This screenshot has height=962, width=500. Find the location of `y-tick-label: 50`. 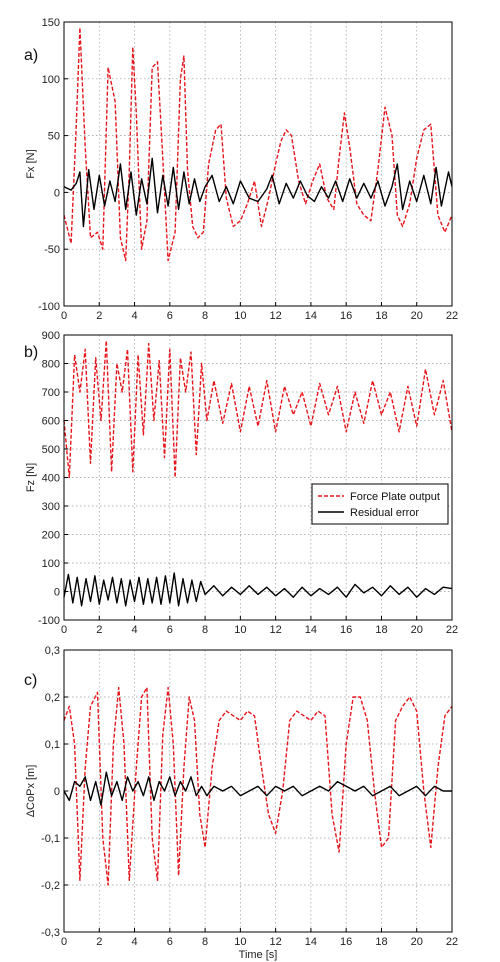

y-tick-label: 50 is located at coordinates (54, 137).